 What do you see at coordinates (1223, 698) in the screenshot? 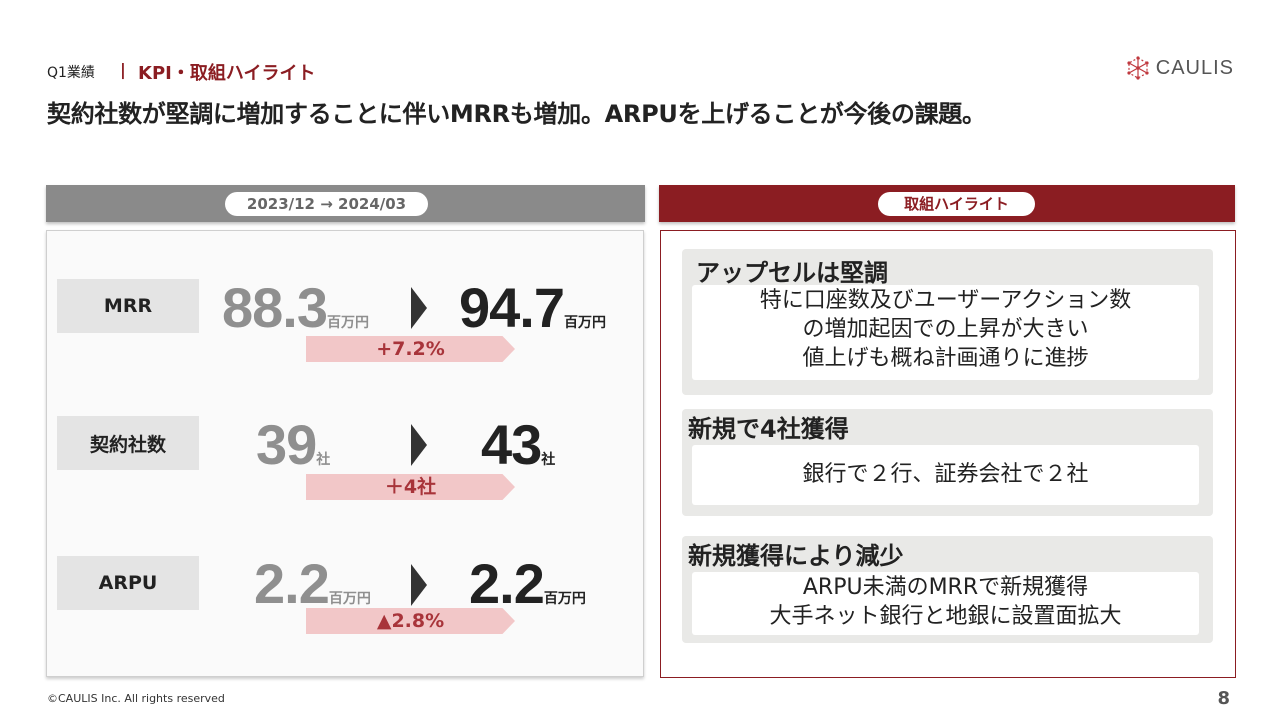
I see `page-number: 8` at bounding box center [1223, 698].